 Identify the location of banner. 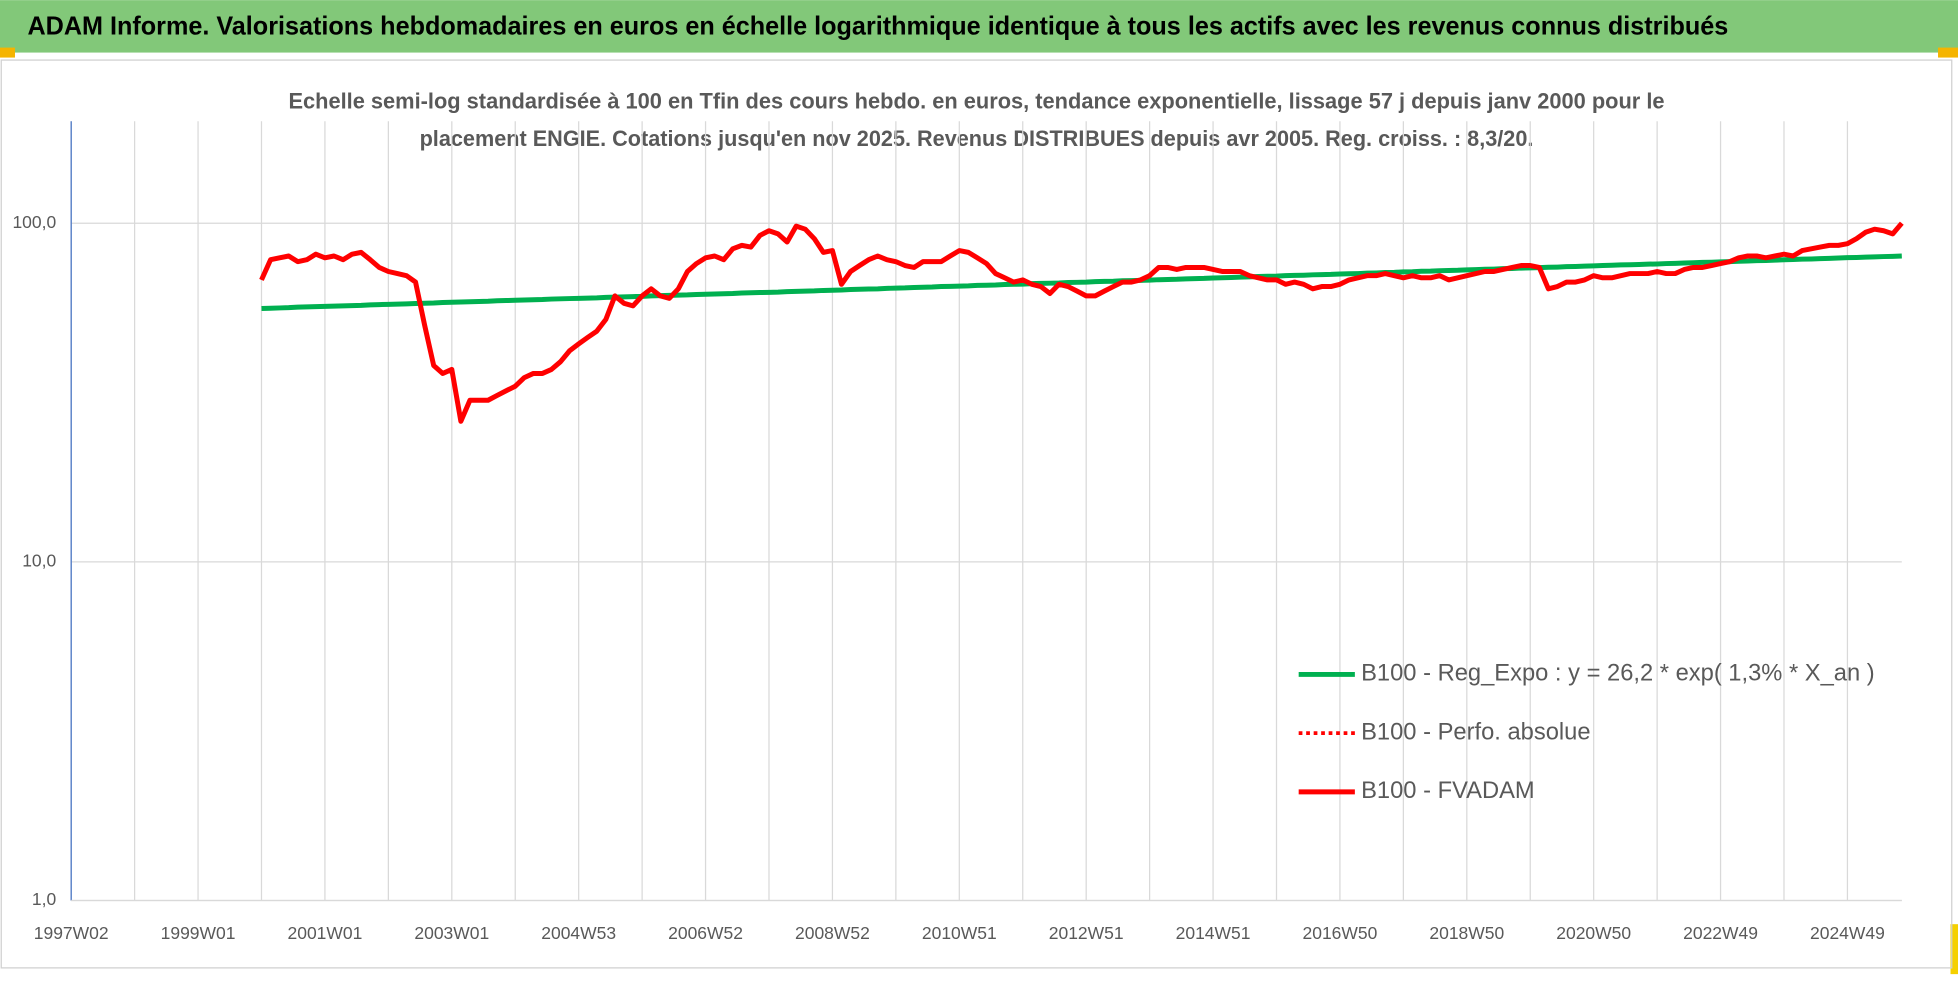
(979, 26).